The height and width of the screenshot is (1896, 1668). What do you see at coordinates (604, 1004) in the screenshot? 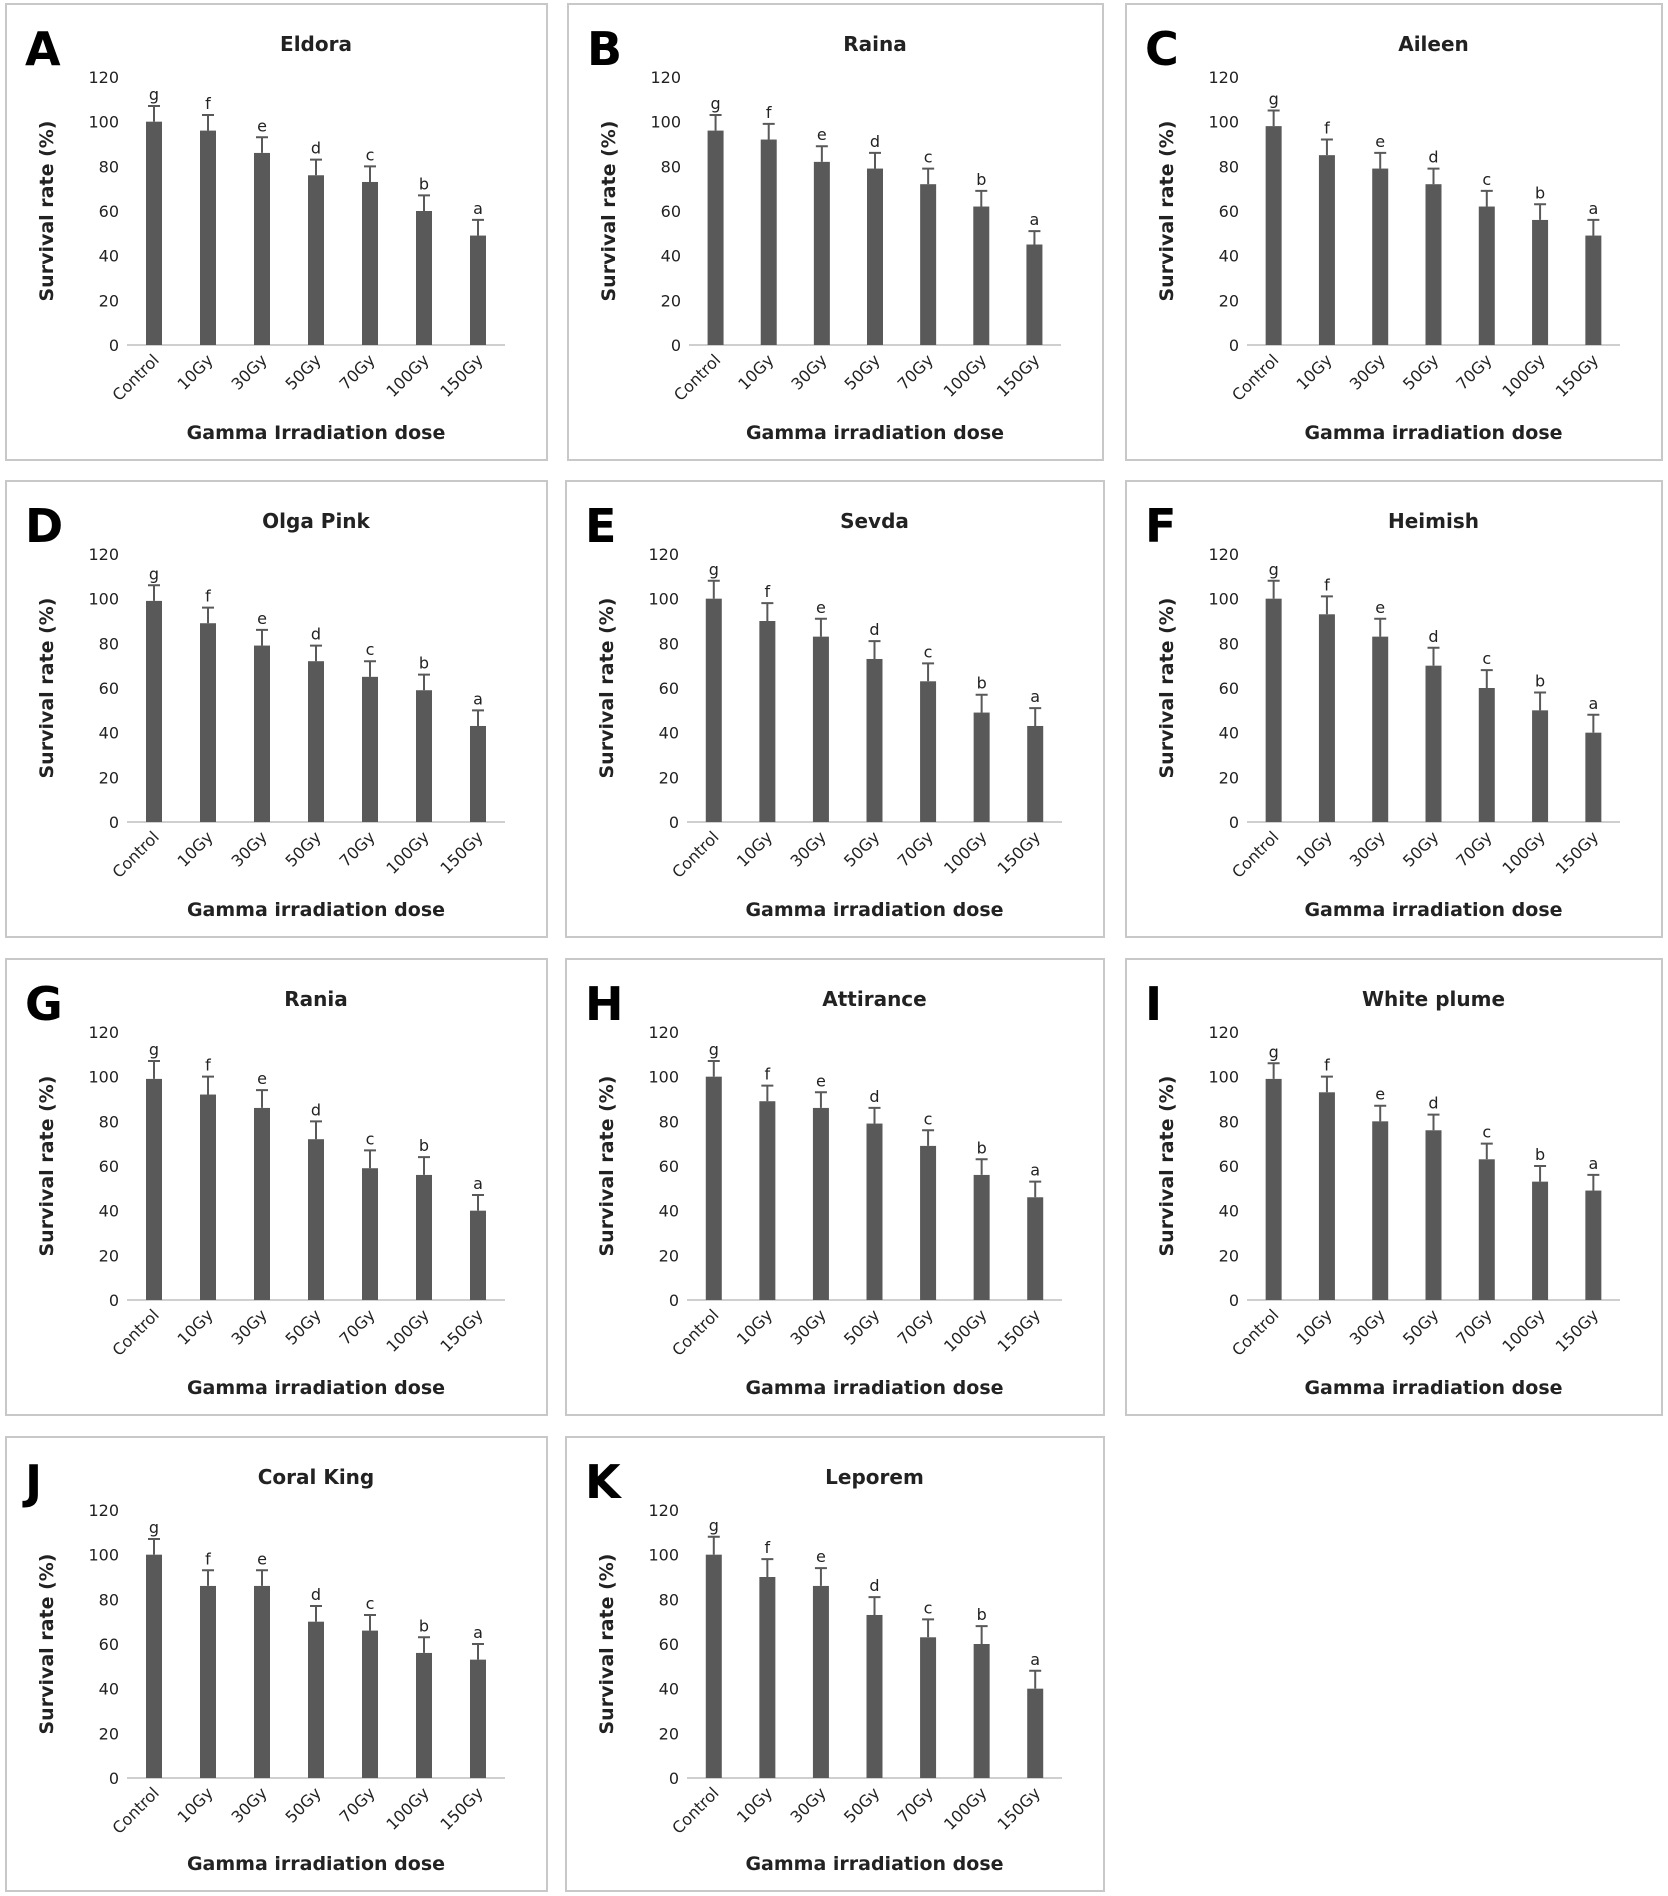
I see `panel-letter: H` at bounding box center [604, 1004].